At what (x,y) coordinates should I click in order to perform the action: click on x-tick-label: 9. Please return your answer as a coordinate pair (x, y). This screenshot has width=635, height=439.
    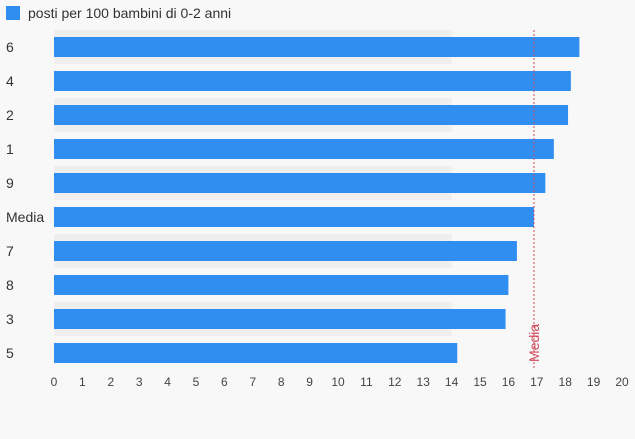
    Looking at the image, I should click on (309, 382).